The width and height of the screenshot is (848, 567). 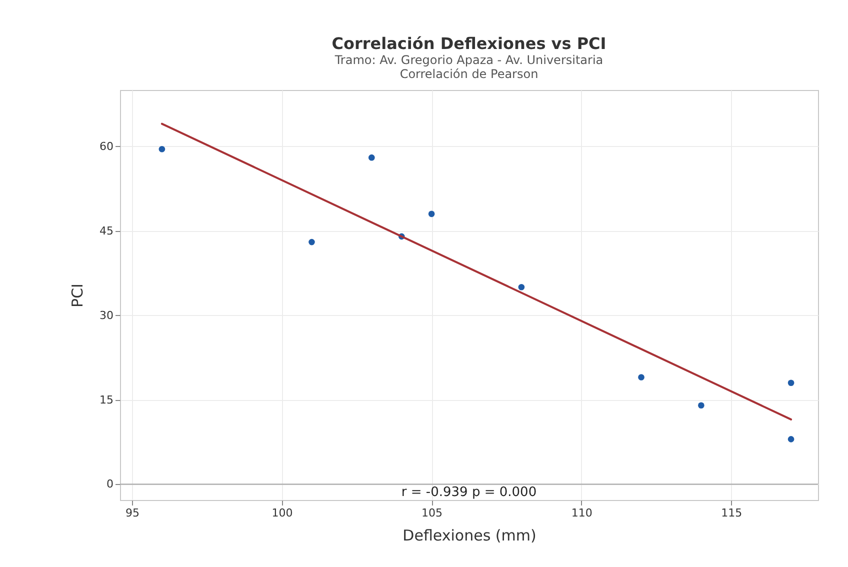 What do you see at coordinates (469, 74) in the screenshot?
I see `text: Correlación de Pearson` at bounding box center [469, 74].